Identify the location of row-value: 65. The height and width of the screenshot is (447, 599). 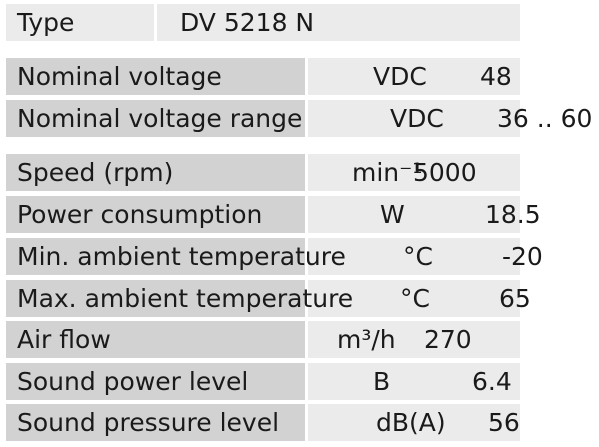
(515, 298).